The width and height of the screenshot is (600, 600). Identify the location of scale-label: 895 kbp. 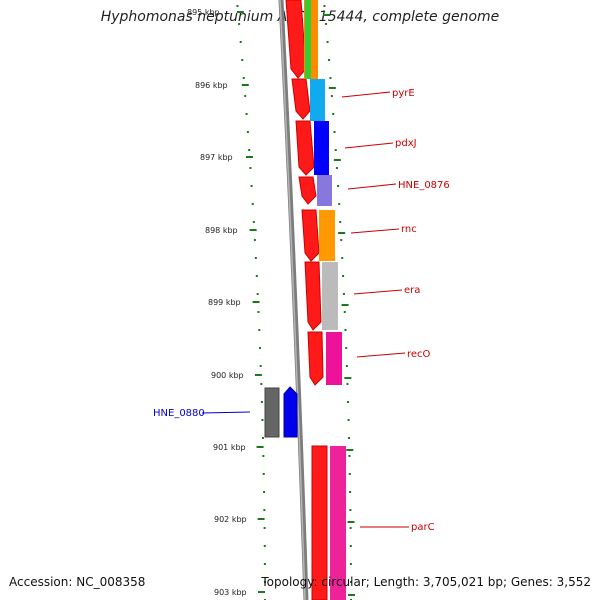
(203, 12).